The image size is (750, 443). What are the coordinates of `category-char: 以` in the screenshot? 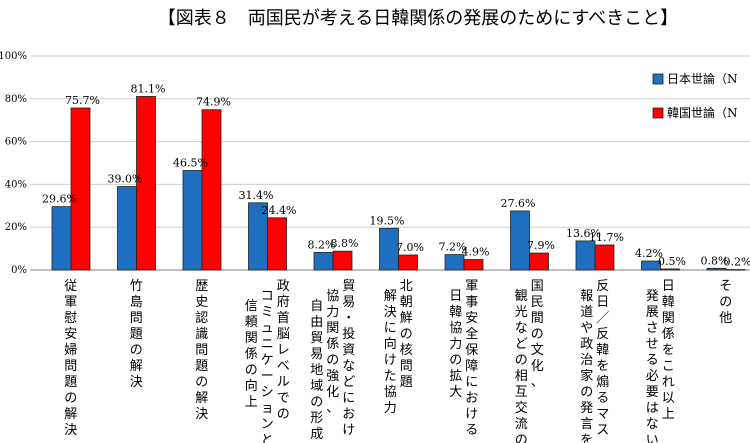 It's located at (668, 398).